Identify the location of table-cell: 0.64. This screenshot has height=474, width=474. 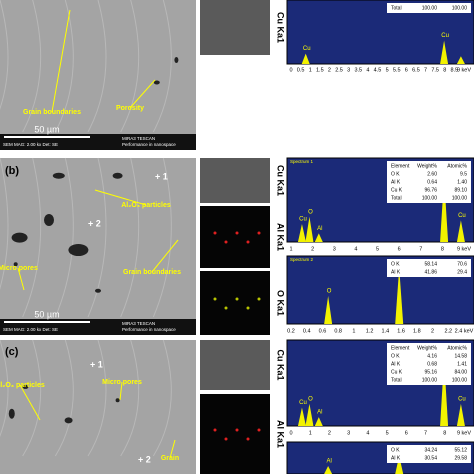
(432, 182).